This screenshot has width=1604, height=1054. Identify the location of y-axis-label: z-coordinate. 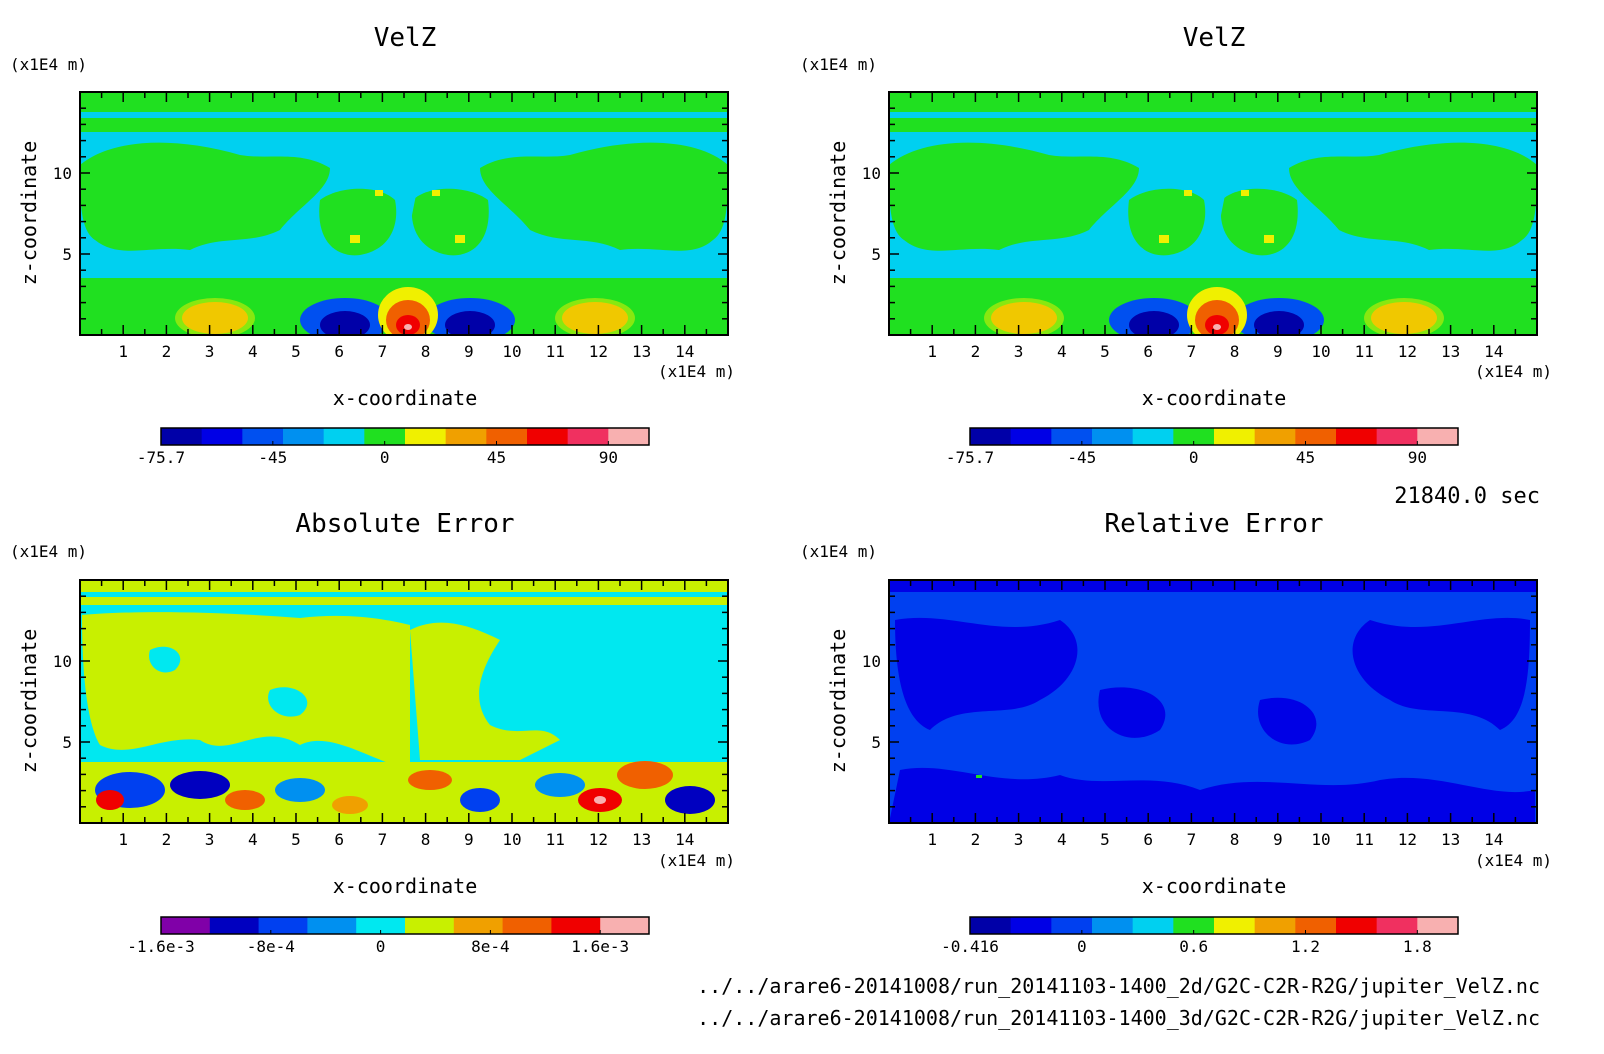
(838, 701).